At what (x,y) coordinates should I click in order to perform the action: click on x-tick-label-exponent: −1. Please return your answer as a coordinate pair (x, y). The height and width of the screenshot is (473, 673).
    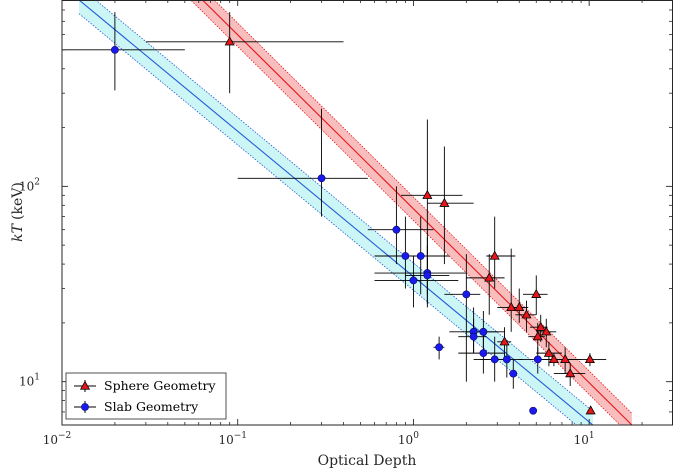
    Looking at the image, I should click on (240, 436).